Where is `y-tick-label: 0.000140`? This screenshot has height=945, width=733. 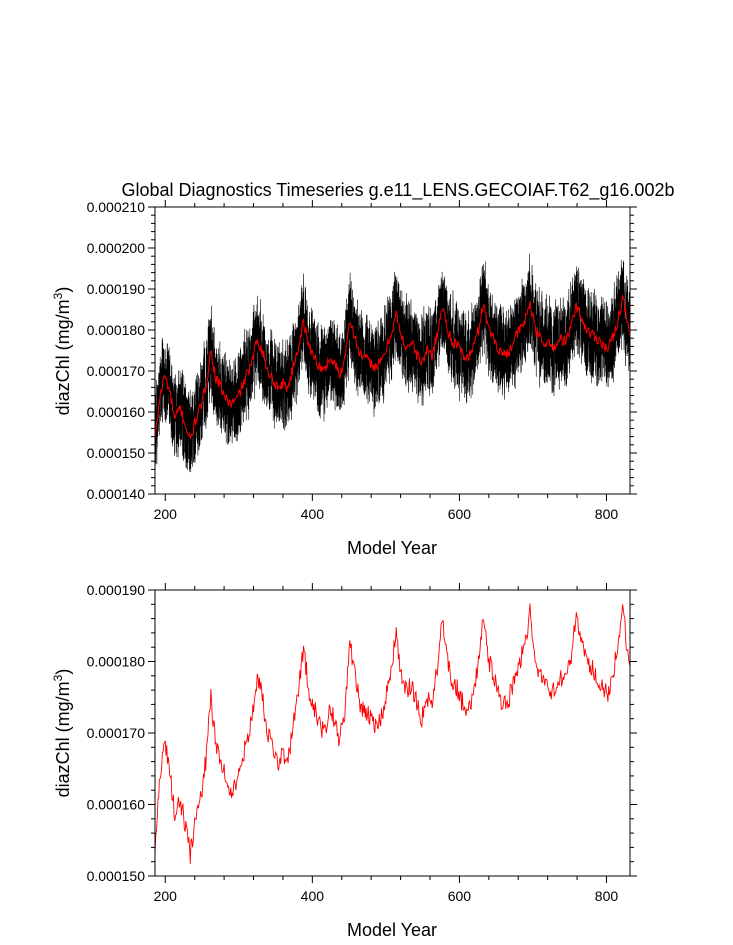 y-tick-label: 0.000140 is located at coordinates (116, 494).